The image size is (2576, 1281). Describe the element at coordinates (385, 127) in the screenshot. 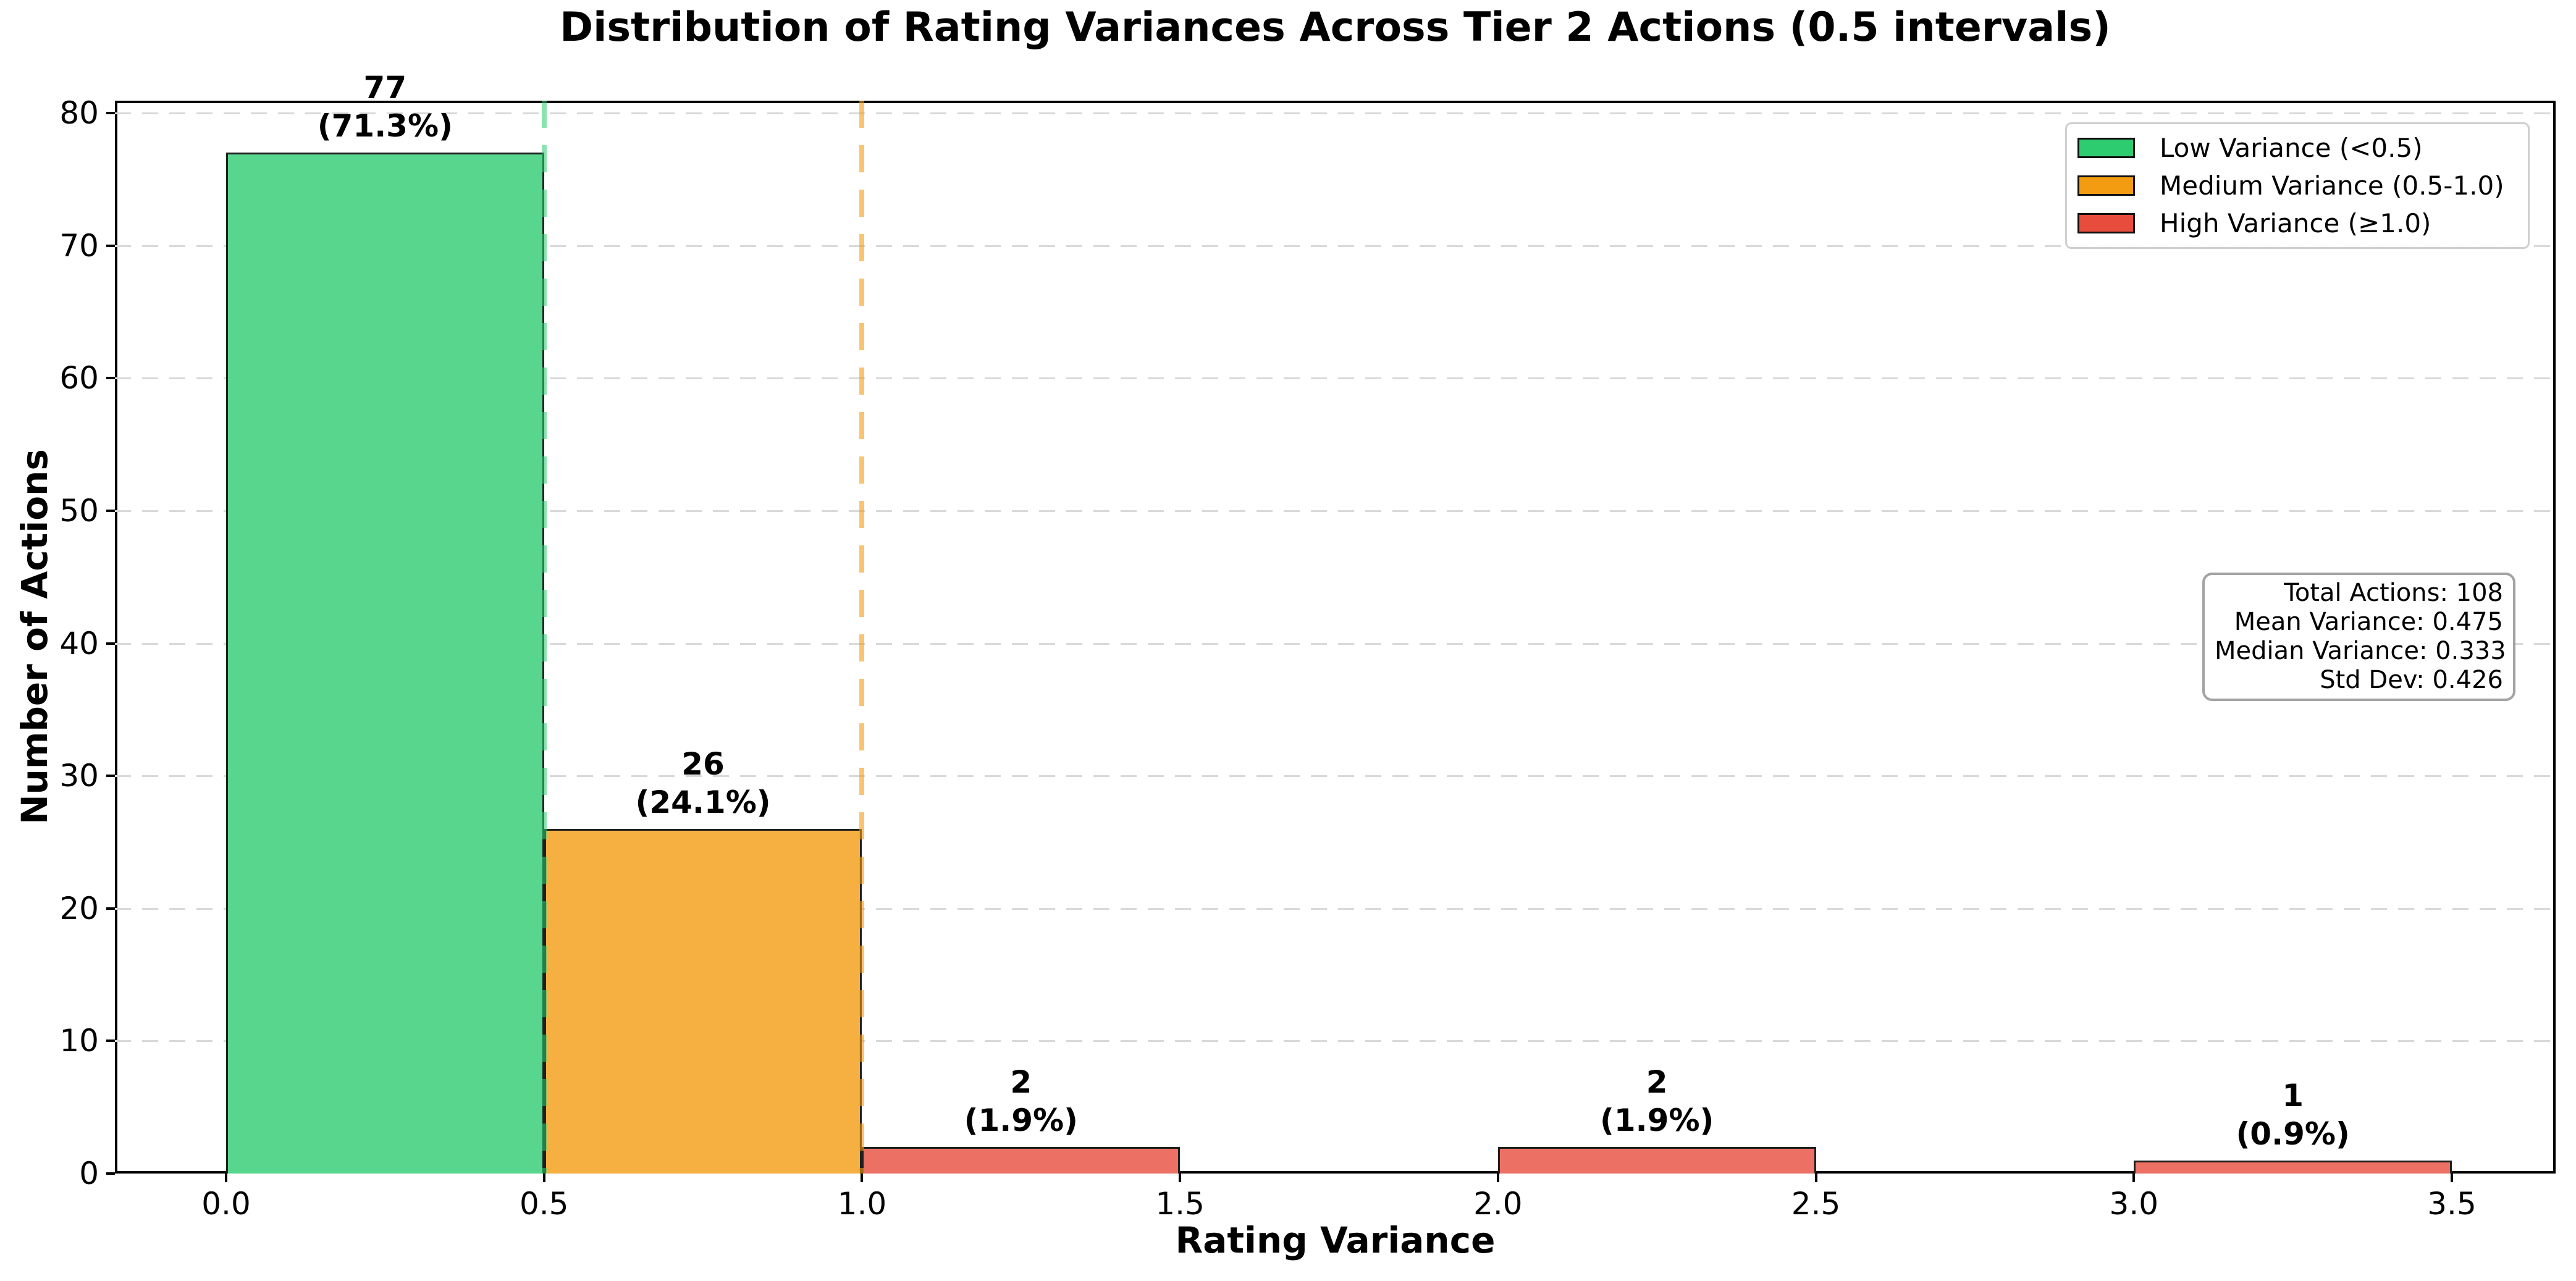

I see `bar-percent: (71.3%)` at that location.